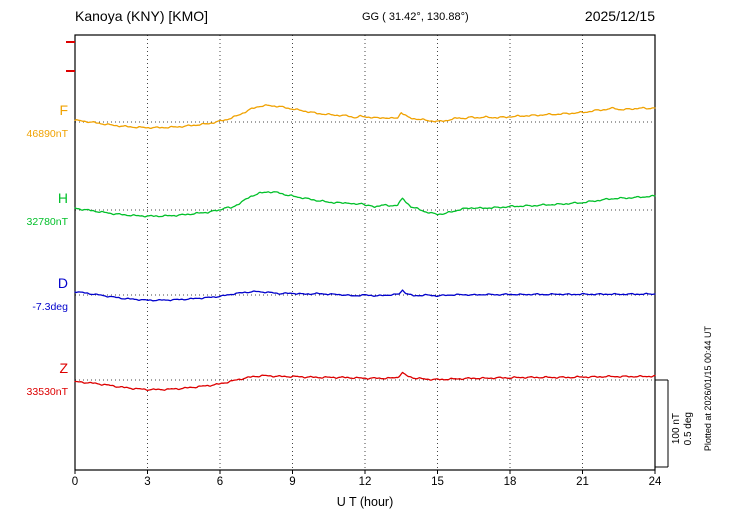  Describe the element at coordinates (75, 482) in the screenshot. I see `x-tick-label: 0` at that location.